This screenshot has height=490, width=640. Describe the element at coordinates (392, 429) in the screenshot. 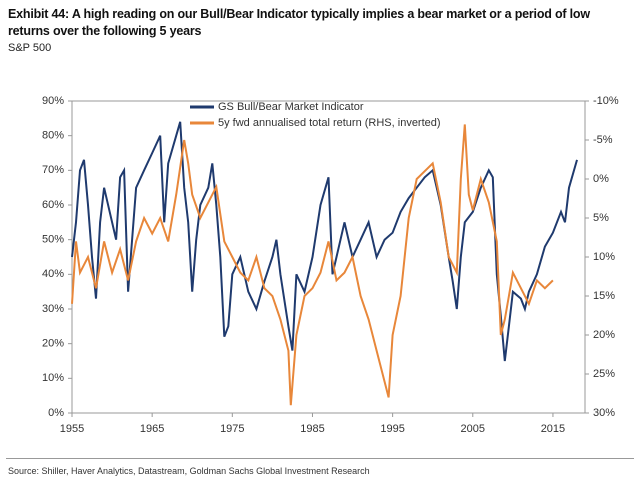

I see `x-tick-label: 1995` at that location.